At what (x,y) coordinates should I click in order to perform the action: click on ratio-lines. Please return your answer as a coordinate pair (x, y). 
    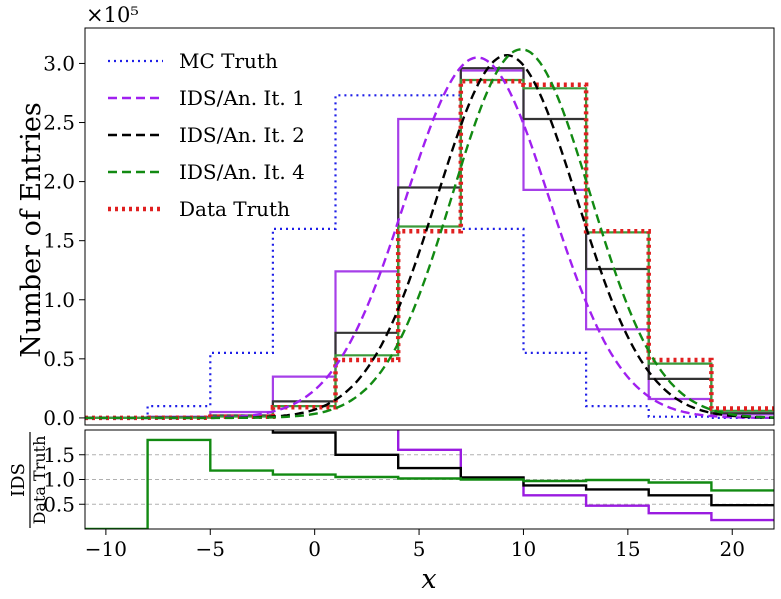
    Looking at the image, I should click on (429, 479).